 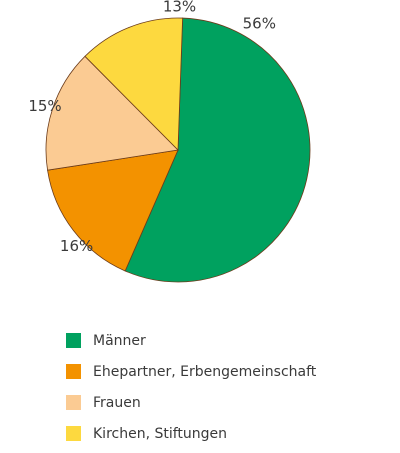 What do you see at coordinates (191, 402) in the screenshot?
I see `legend-item-frauen: Frauen` at bounding box center [191, 402].